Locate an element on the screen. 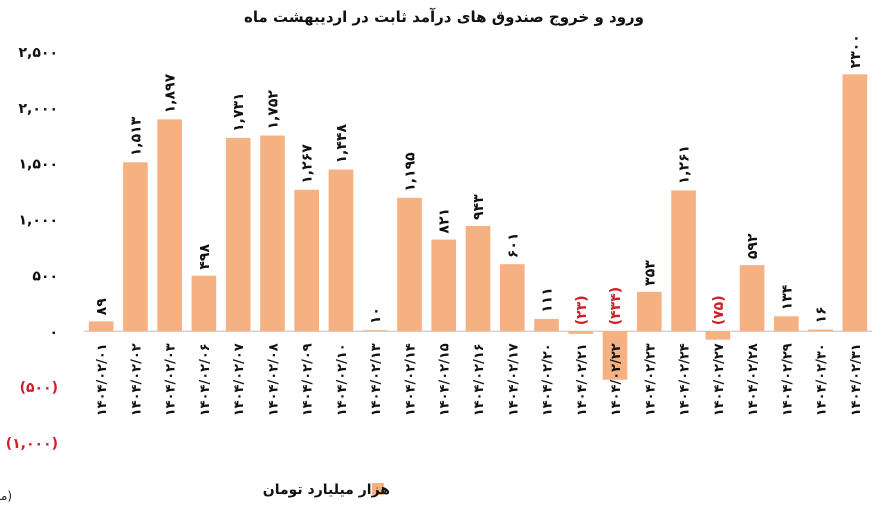 Image resolution: width=893 pixels, height=523 pixels. data-label: (۲۳) is located at coordinates (582, 310).